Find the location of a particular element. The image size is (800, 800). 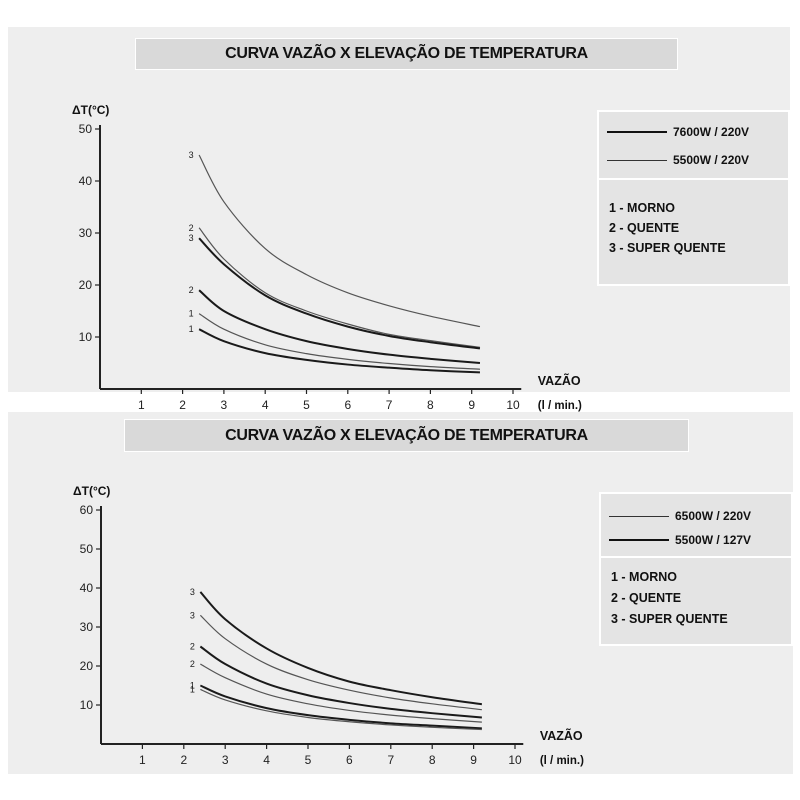

y-tick-label: 60 is located at coordinates (87, 510).